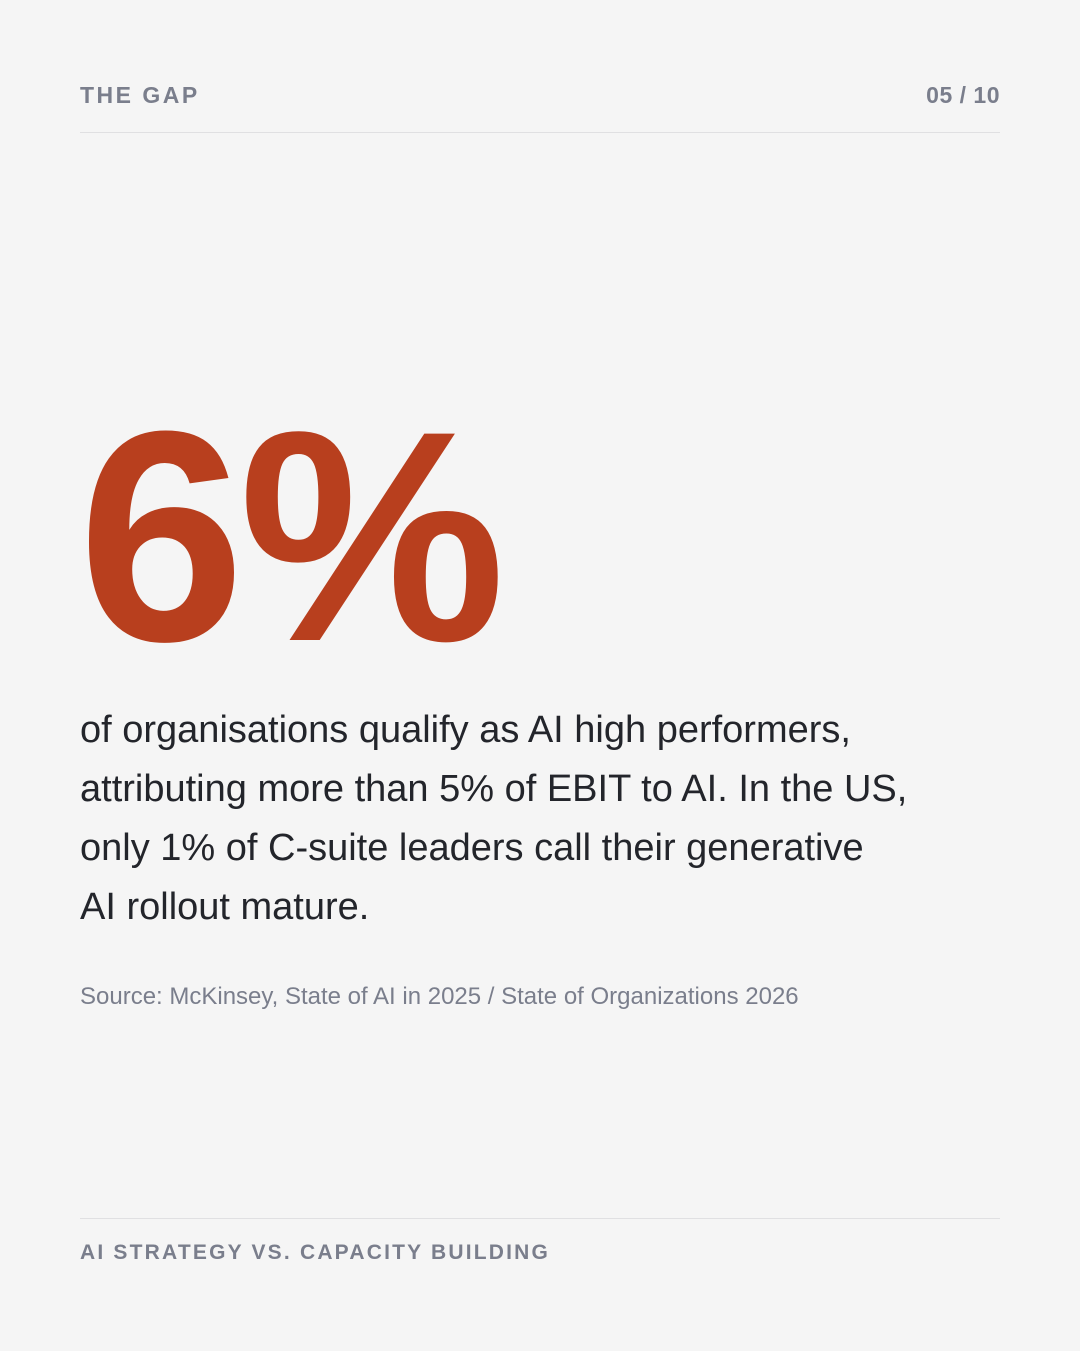  What do you see at coordinates (225, 907) in the screenshot?
I see `stat-description-line: AI rollout mature.` at bounding box center [225, 907].